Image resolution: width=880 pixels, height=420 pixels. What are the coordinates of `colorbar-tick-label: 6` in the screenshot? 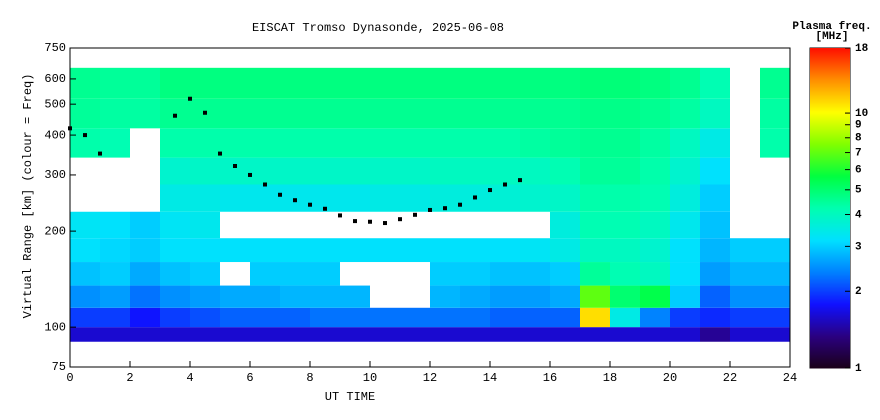 It's located at (858, 171).